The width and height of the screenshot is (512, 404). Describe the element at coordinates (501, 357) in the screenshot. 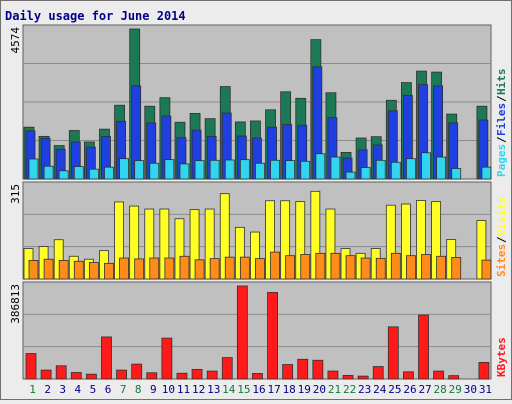

I see `side-label-kbytes: KBytes` at that location.